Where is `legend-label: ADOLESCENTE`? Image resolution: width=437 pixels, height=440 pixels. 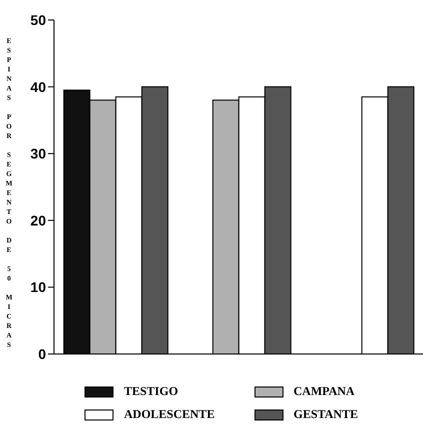 legend-label: ADOLESCENTE is located at coordinates (169, 414).